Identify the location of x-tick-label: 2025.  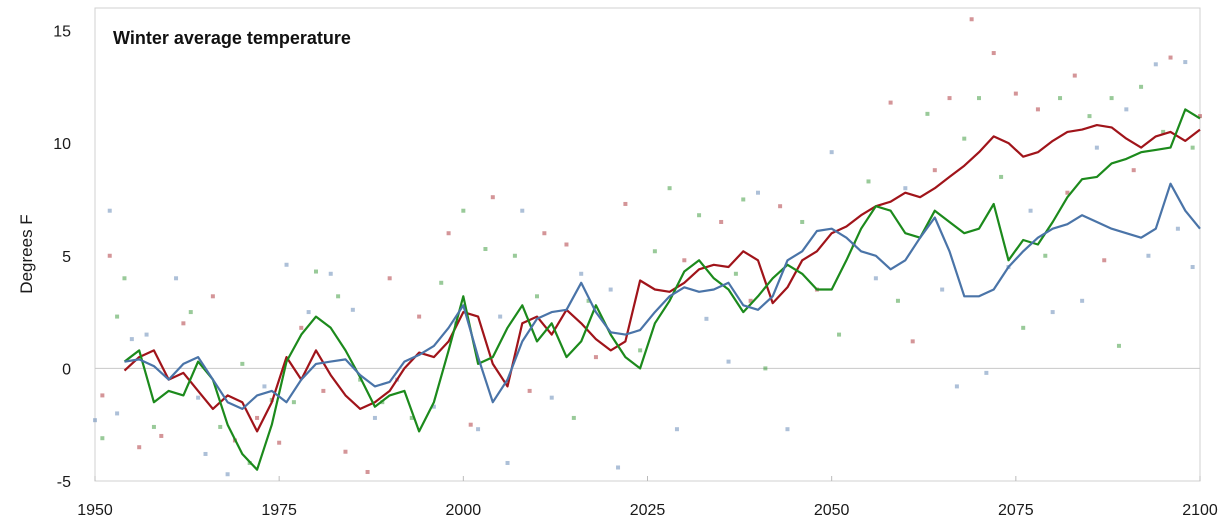
(648, 510).